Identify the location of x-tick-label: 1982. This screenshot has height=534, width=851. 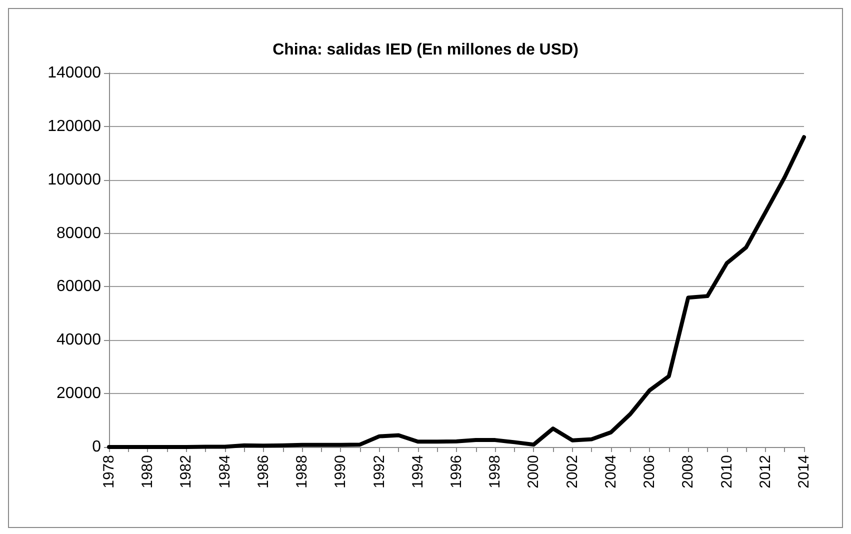
(186, 471).